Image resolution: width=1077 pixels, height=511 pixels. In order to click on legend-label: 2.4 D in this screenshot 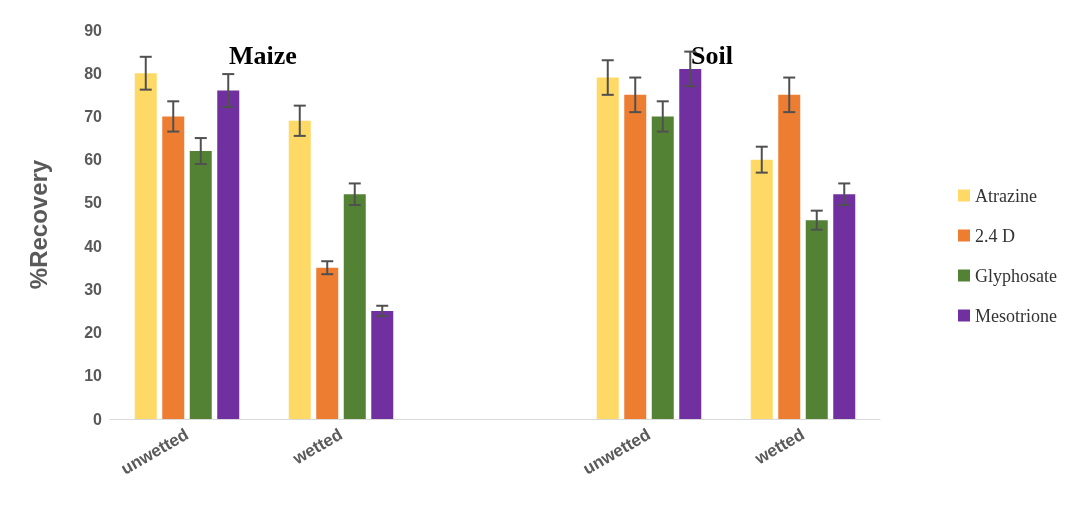, I will do `click(995, 235)`.